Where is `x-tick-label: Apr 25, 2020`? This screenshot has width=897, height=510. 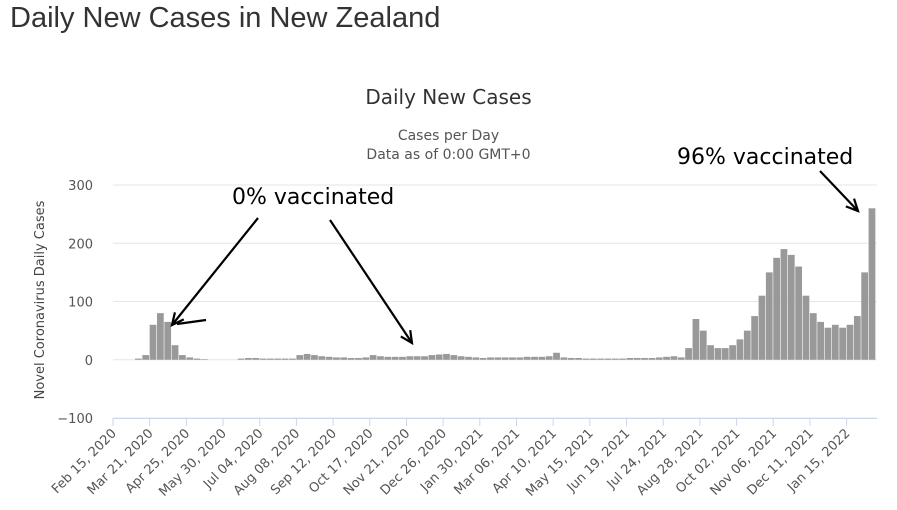
x-tick-label: Apr 25, 2020 is located at coordinates (158, 461).